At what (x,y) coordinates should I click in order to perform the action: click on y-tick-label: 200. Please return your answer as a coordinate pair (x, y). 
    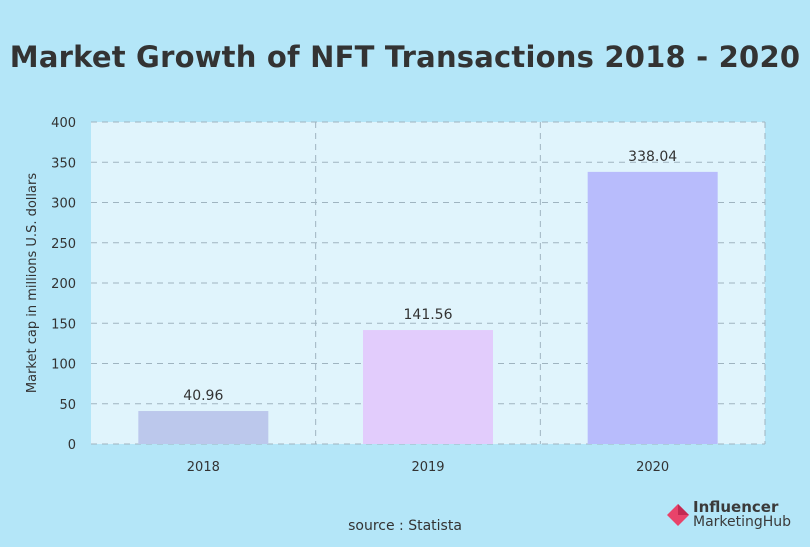
    Looking at the image, I should click on (63, 284).